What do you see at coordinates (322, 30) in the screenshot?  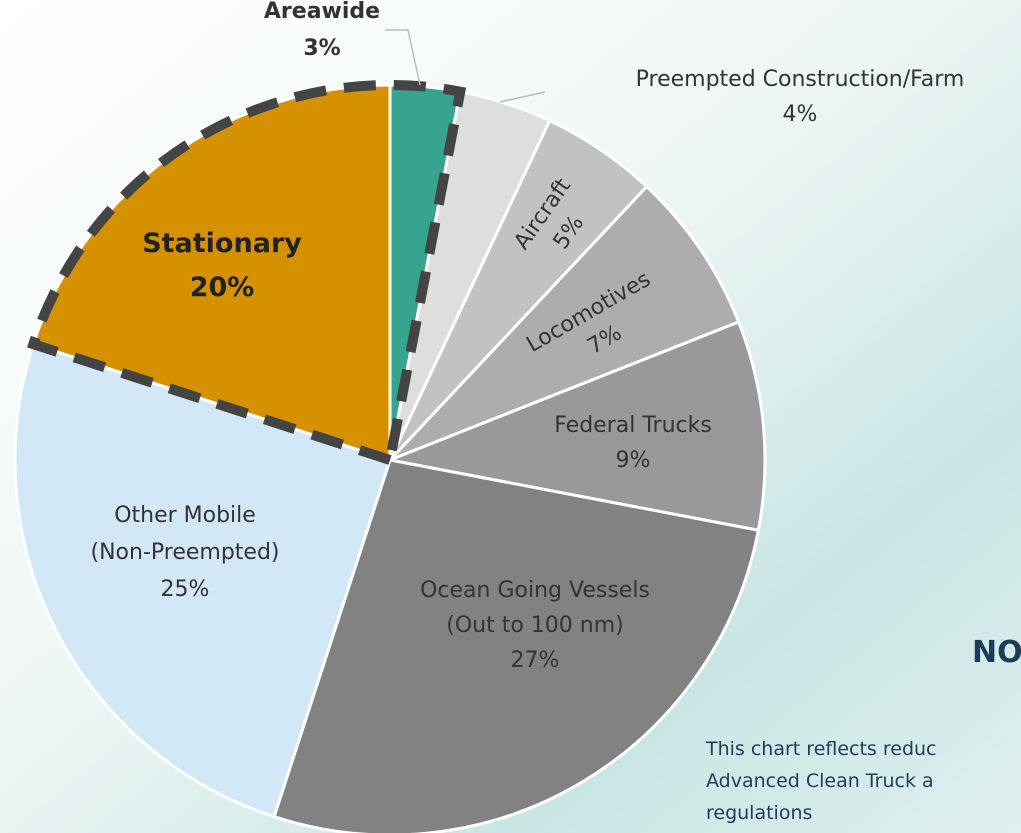 I see `slice-label: Areawide 3%` at bounding box center [322, 30].